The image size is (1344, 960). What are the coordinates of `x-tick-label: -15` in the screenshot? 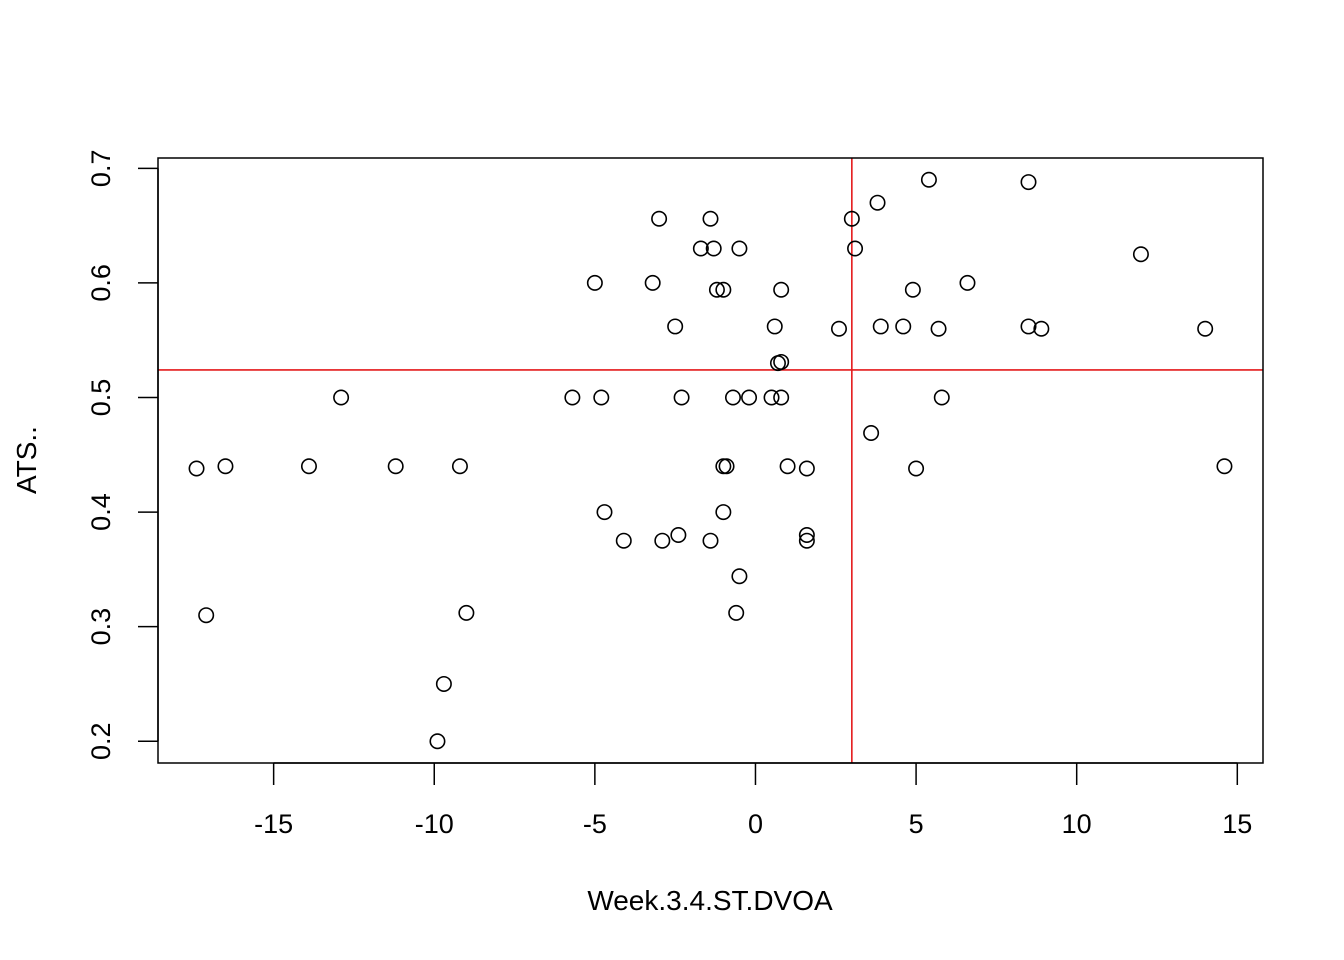 It's located at (273, 824).